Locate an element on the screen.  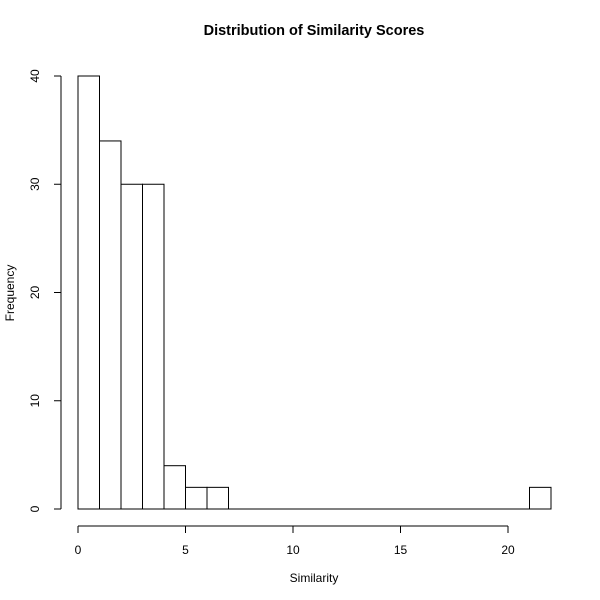
y-axis-label: Frequency is located at coordinates (10, 293).